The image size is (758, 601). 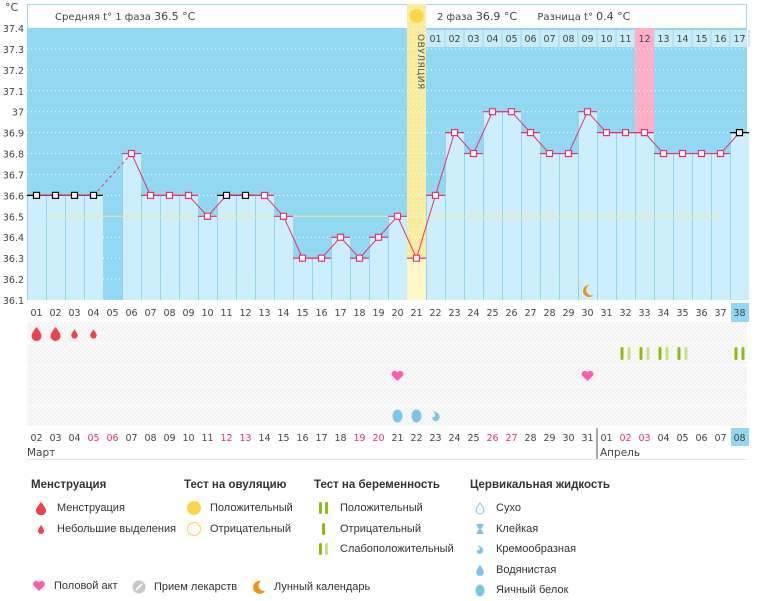 What do you see at coordinates (625, 39) in the screenshot?
I see `phase2-day-label: 11` at bounding box center [625, 39].